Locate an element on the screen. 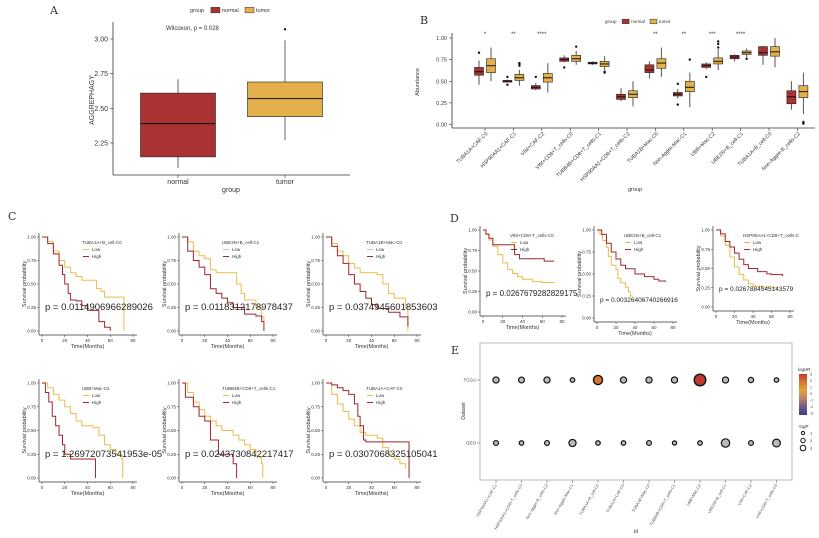  significance-mark: ** is located at coordinates (655, 35).